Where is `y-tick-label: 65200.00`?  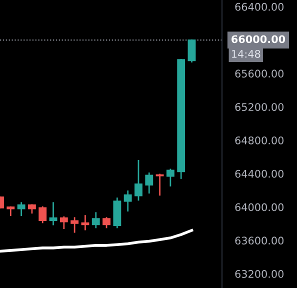
y-tick-label: 65200.00 is located at coordinates (259, 107).